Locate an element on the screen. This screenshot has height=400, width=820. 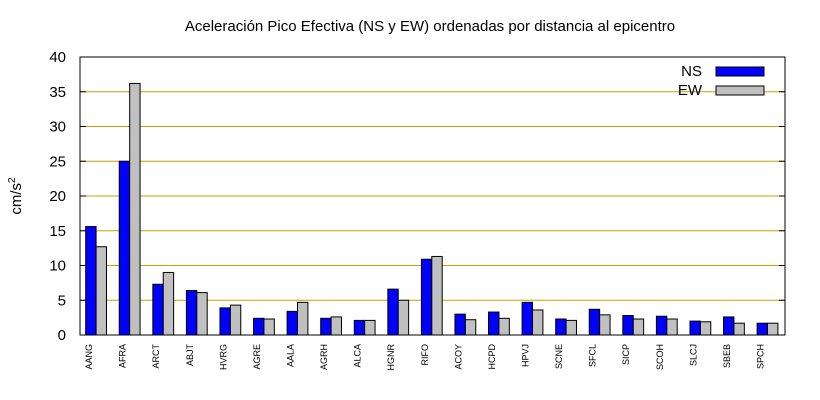
bar-ns-hgnr is located at coordinates (393, 312).